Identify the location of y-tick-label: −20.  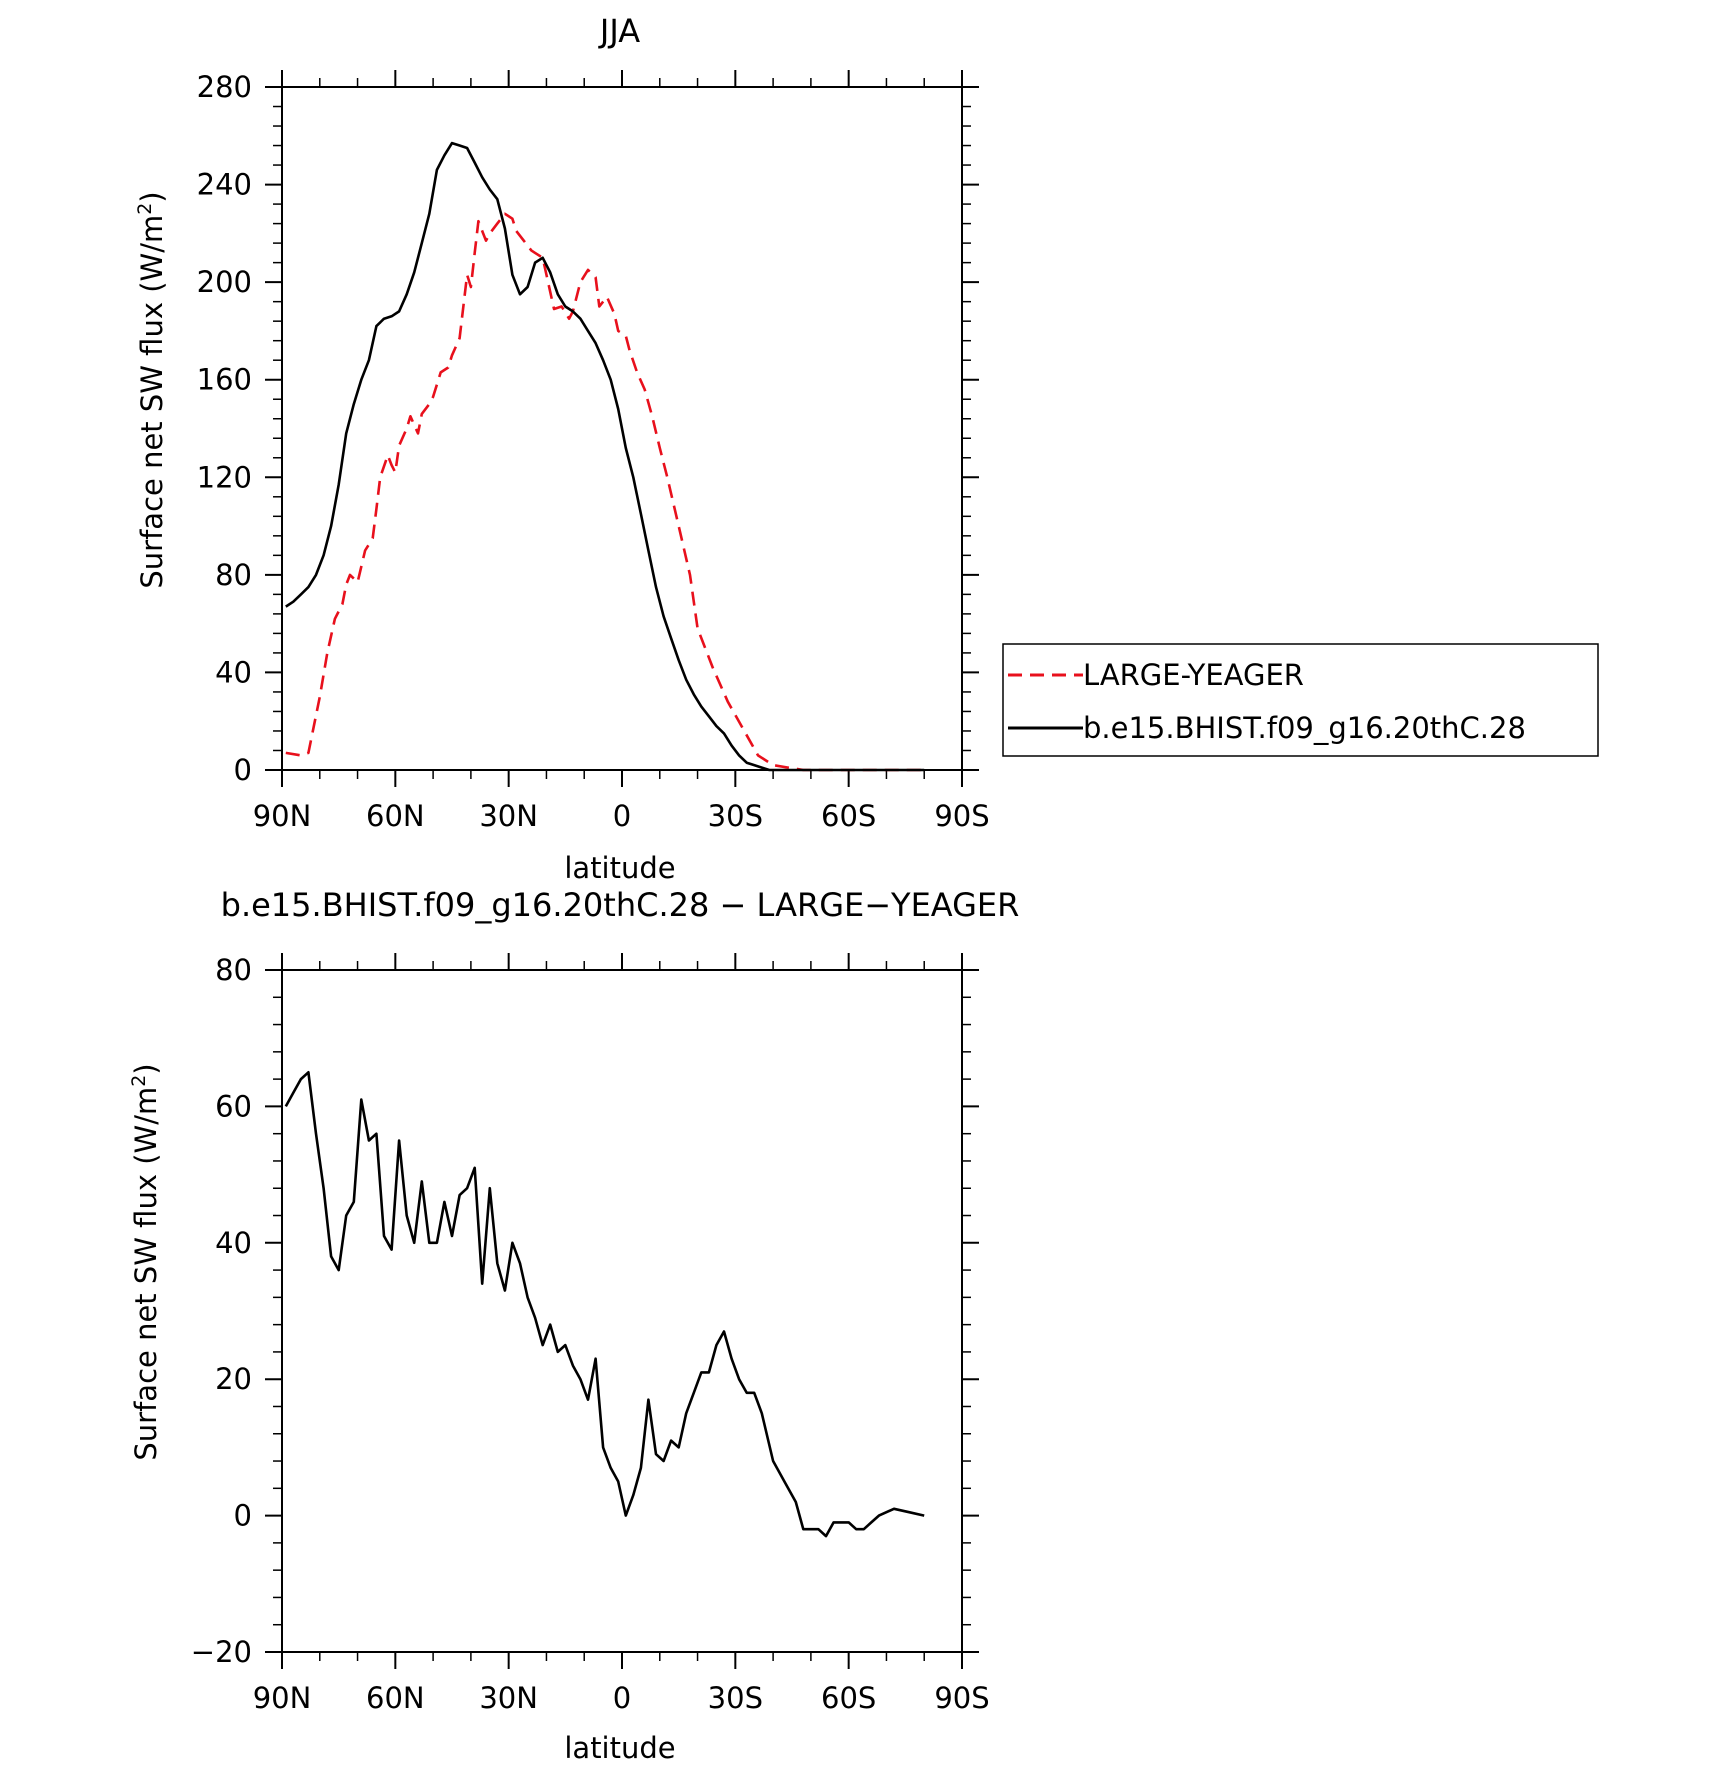
(221, 1652).